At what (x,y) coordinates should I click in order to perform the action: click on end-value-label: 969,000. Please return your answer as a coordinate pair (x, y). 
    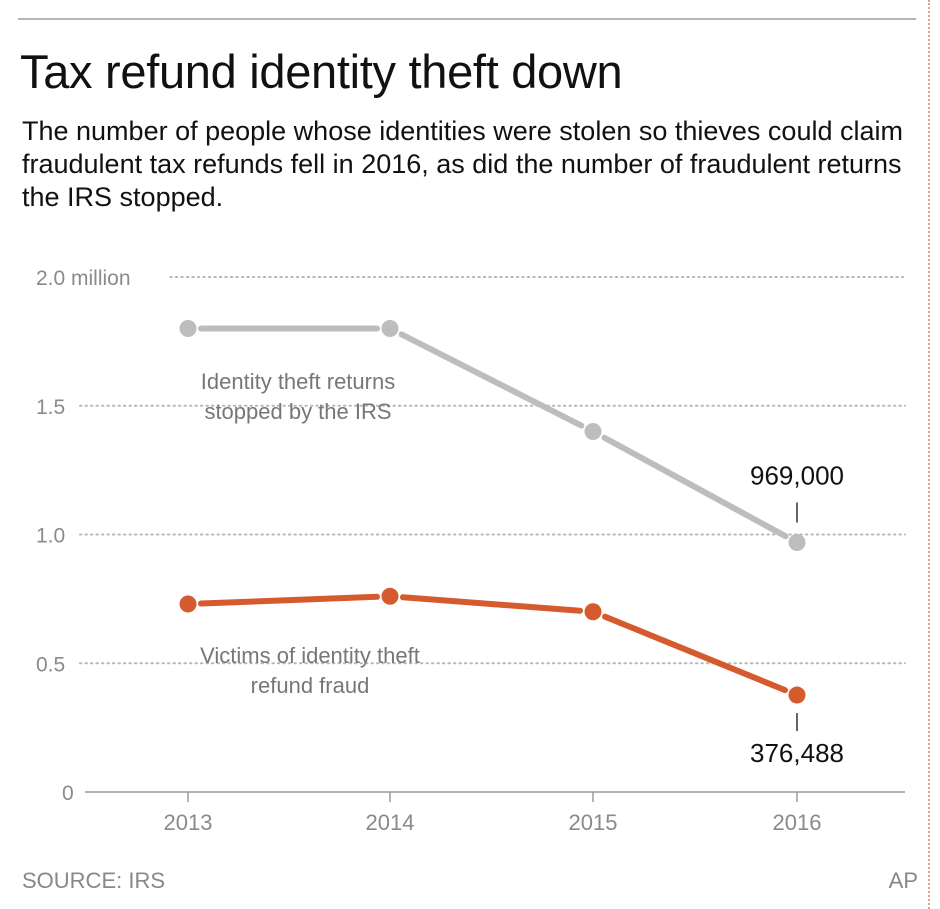
    Looking at the image, I should click on (797, 475).